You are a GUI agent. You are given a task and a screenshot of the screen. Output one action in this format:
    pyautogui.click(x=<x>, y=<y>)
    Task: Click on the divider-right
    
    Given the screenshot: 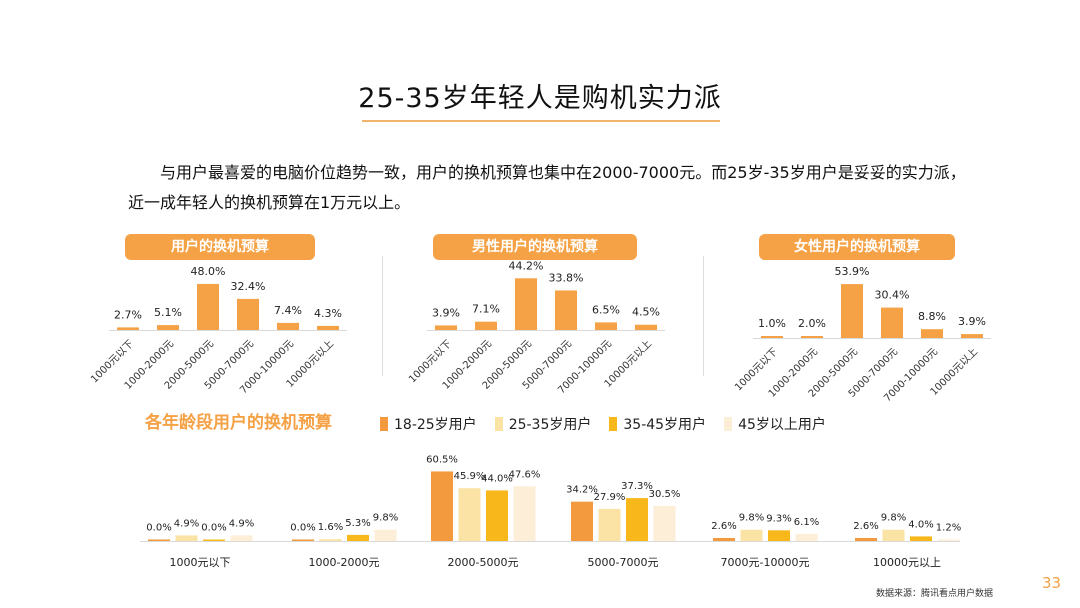 What is the action you would take?
    pyautogui.click(x=703, y=316)
    